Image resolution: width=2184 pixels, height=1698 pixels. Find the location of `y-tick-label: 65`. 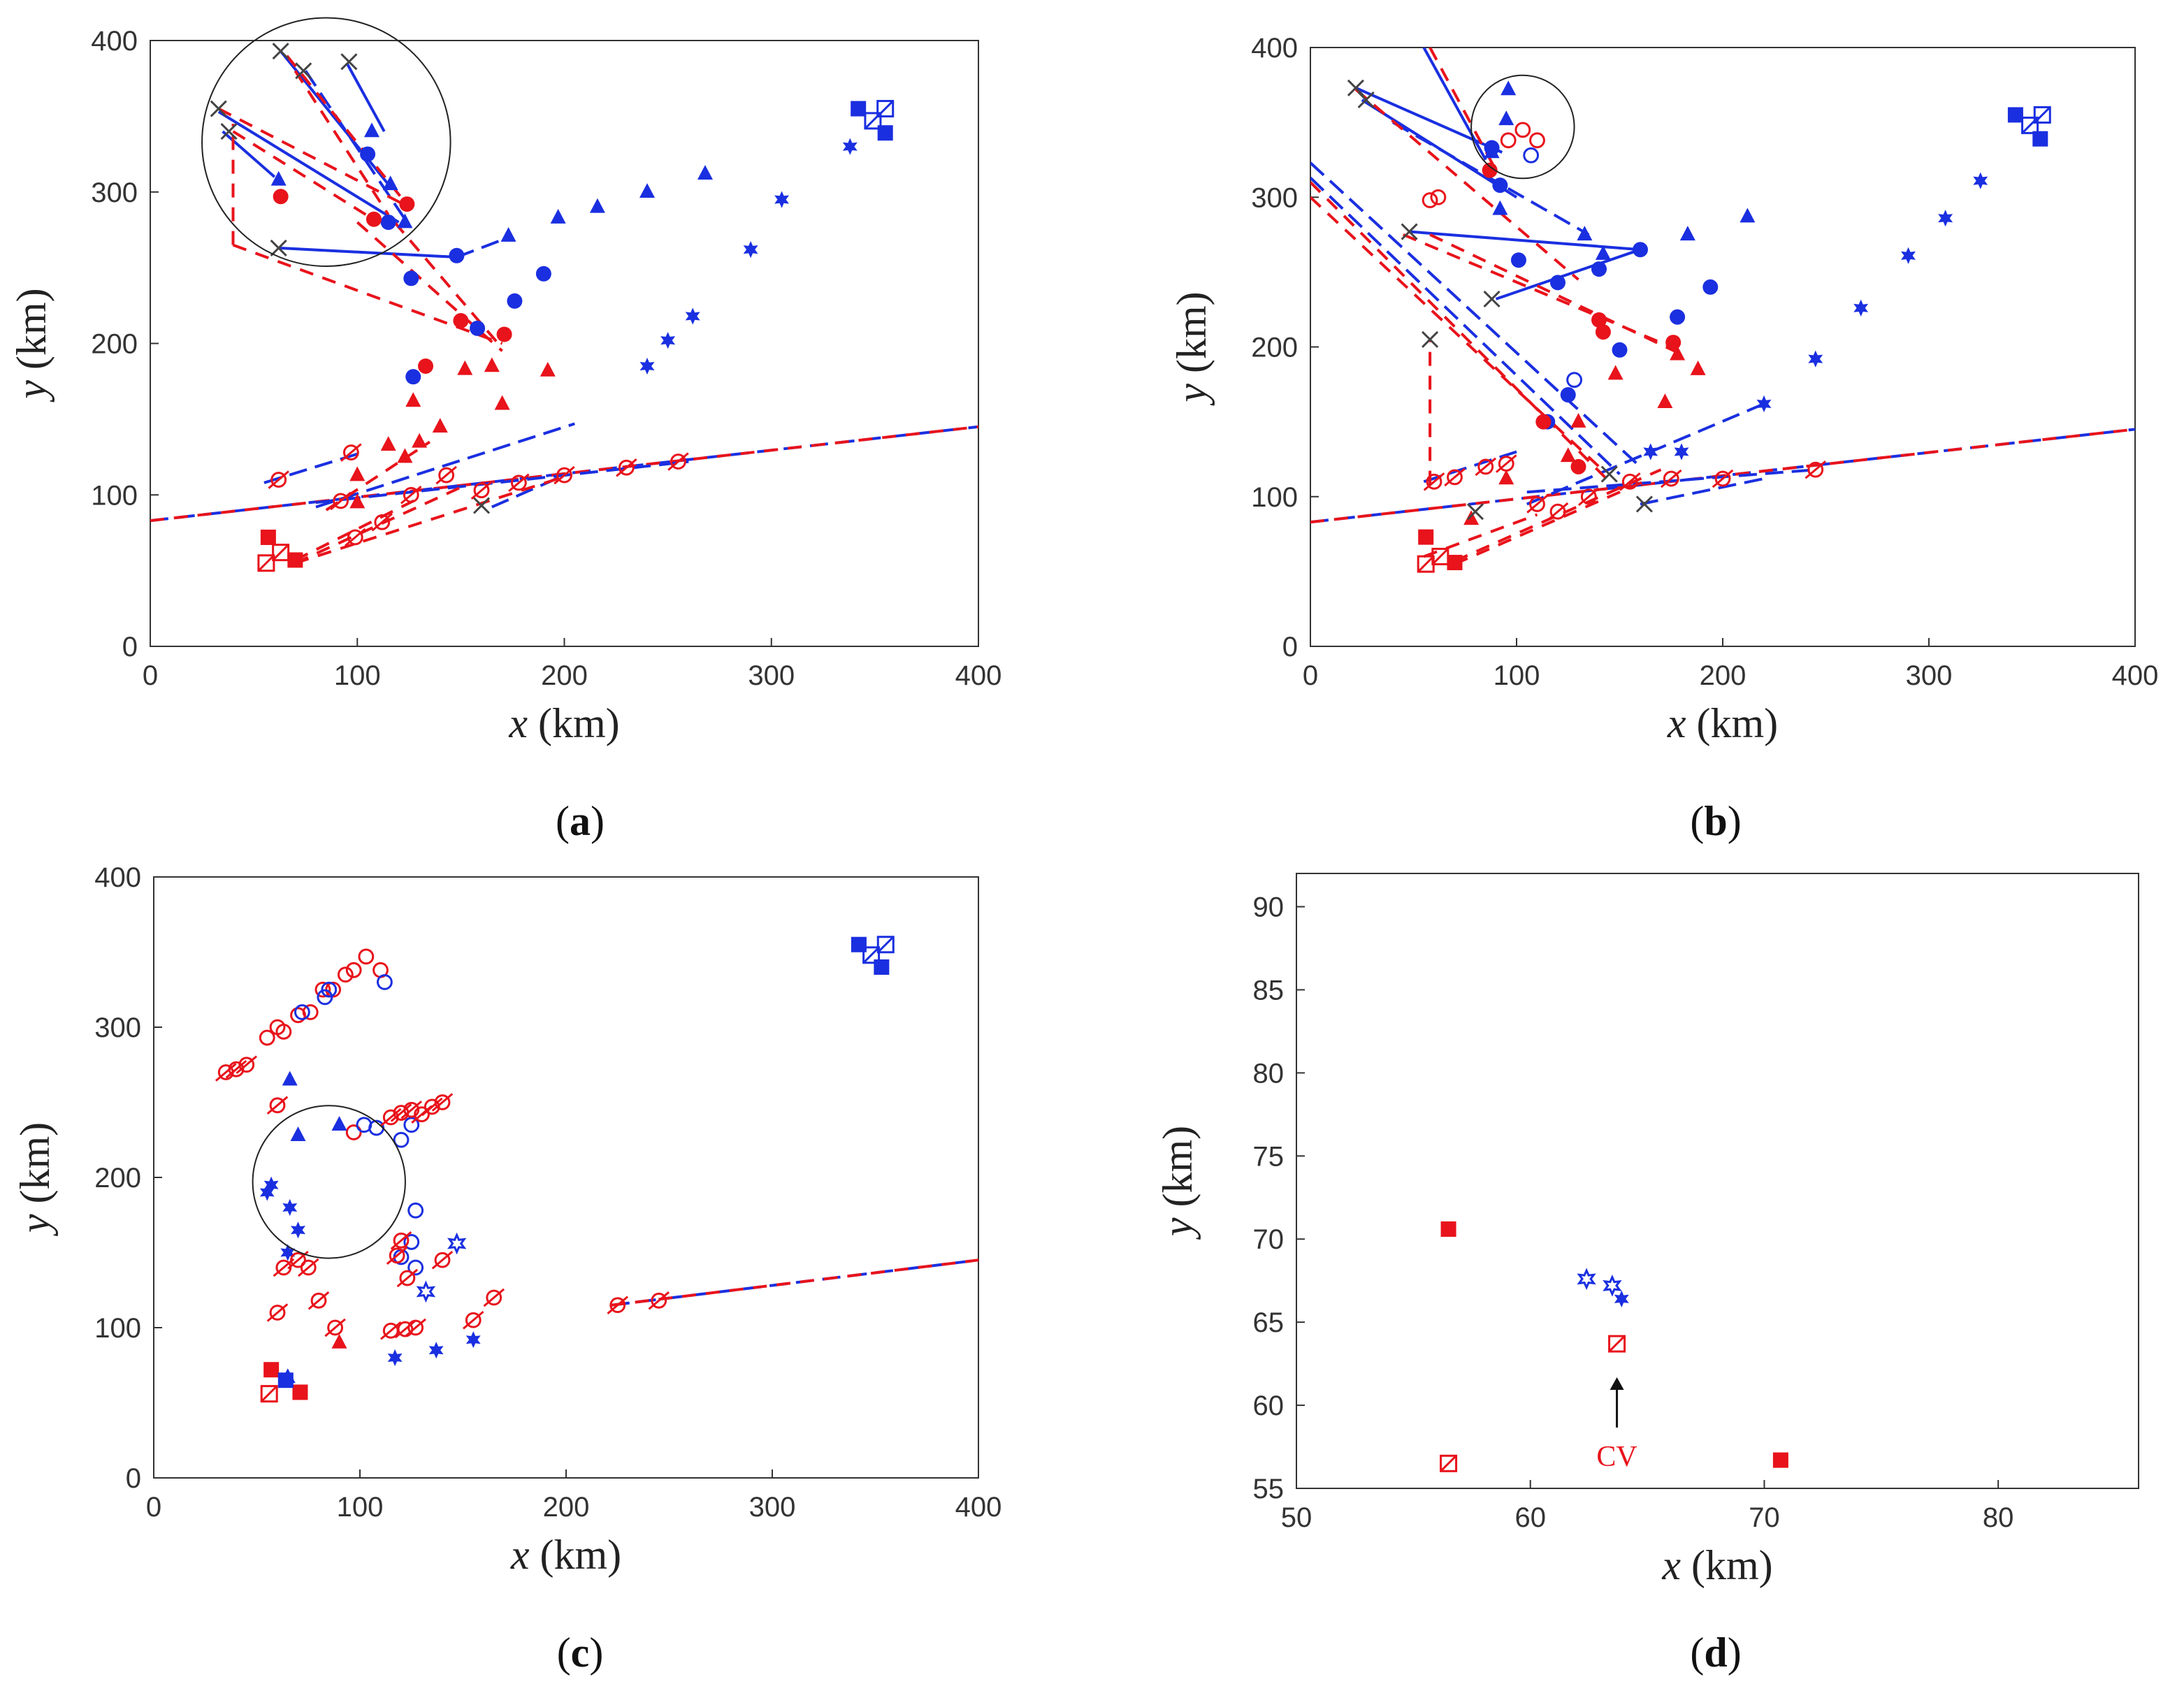

y-tick-label: 65 is located at coordinates (1269, 1322).